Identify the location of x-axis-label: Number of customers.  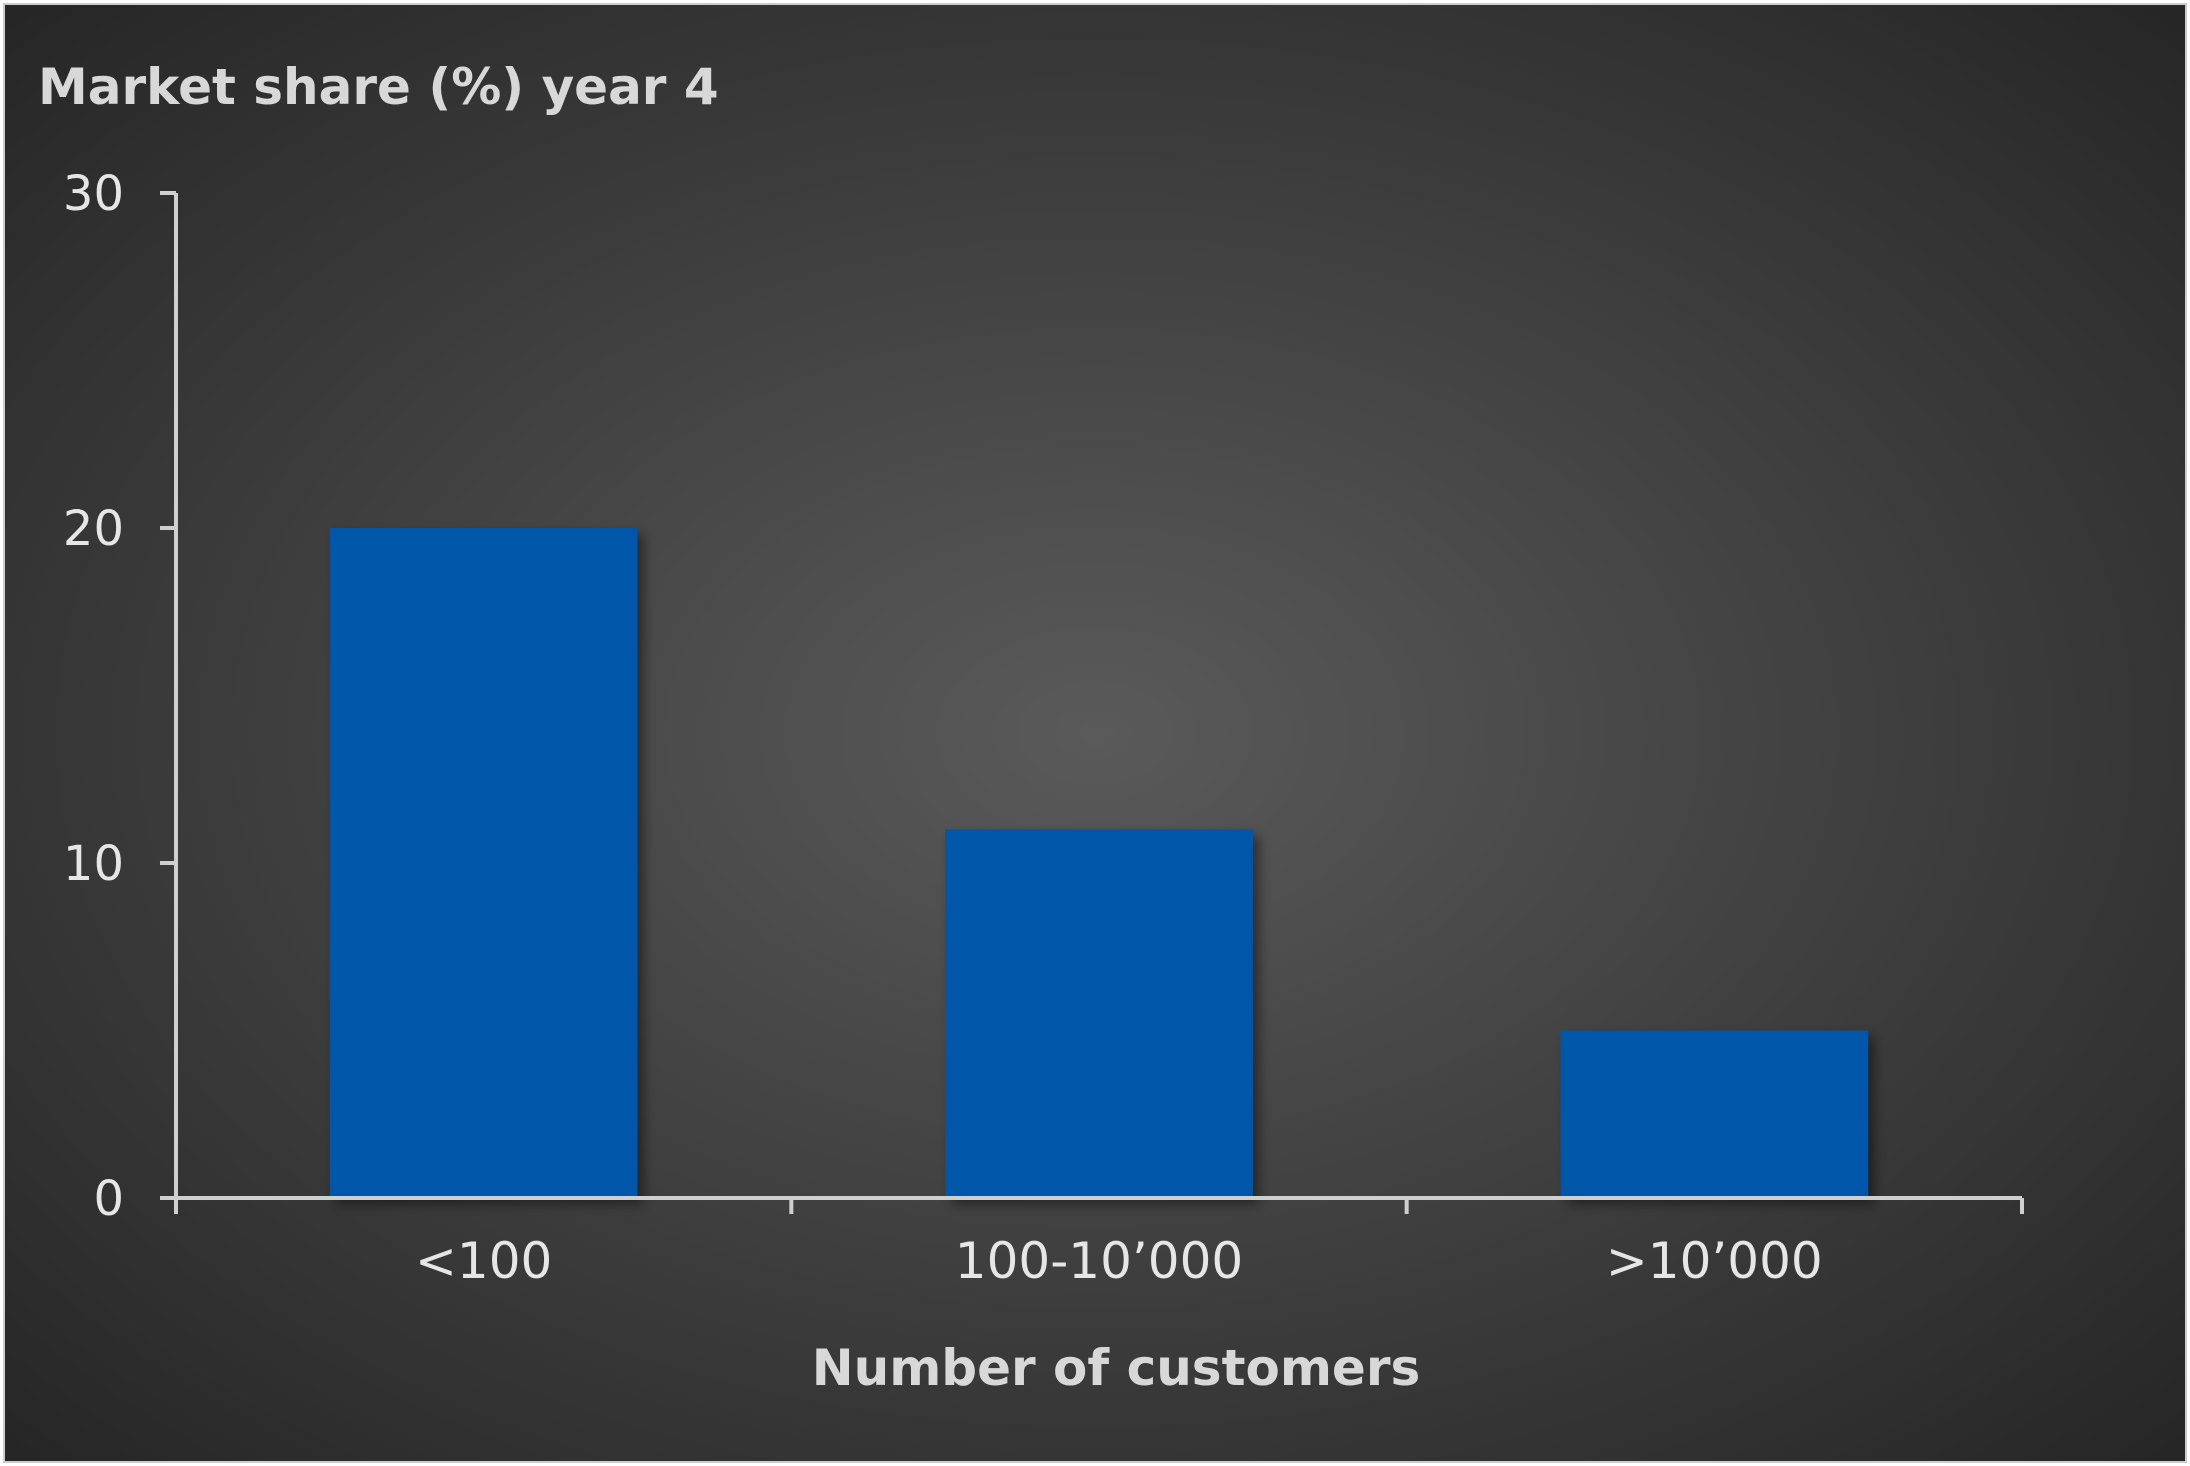
(1116, 1368).